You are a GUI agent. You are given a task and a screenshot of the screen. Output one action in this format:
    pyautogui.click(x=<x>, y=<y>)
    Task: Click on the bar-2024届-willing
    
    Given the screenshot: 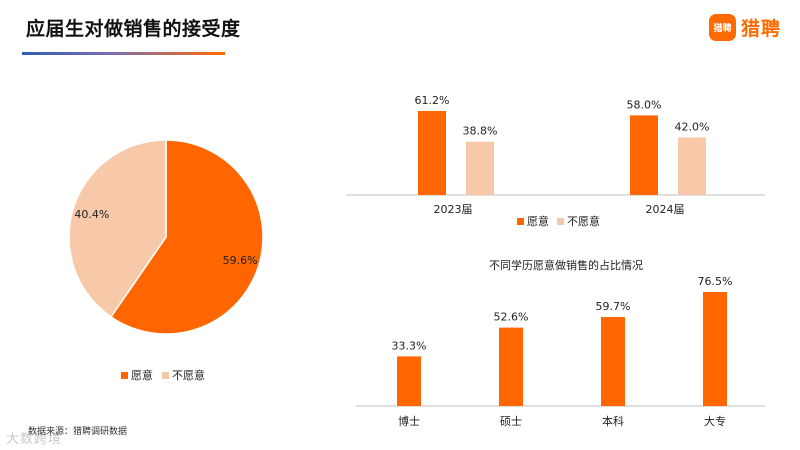 What is the action you would take?
    pyautogui.click(x=644, y=155)
    